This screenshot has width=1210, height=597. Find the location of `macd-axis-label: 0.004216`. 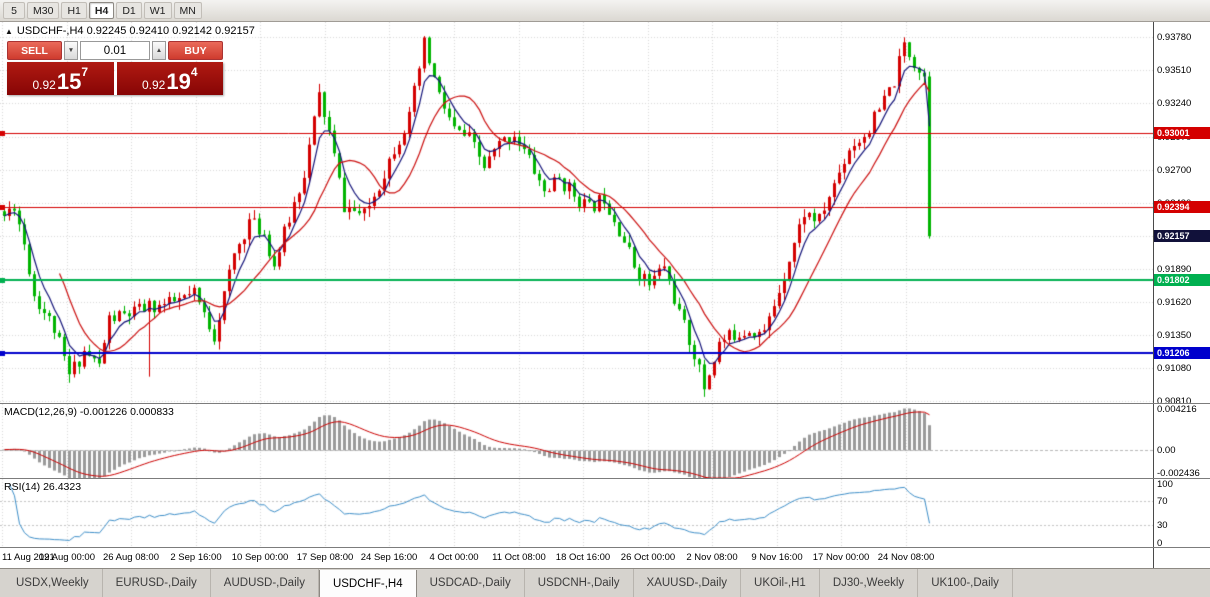

macd-axis-label: 0.004216 is located at coordinates (1177, 409).